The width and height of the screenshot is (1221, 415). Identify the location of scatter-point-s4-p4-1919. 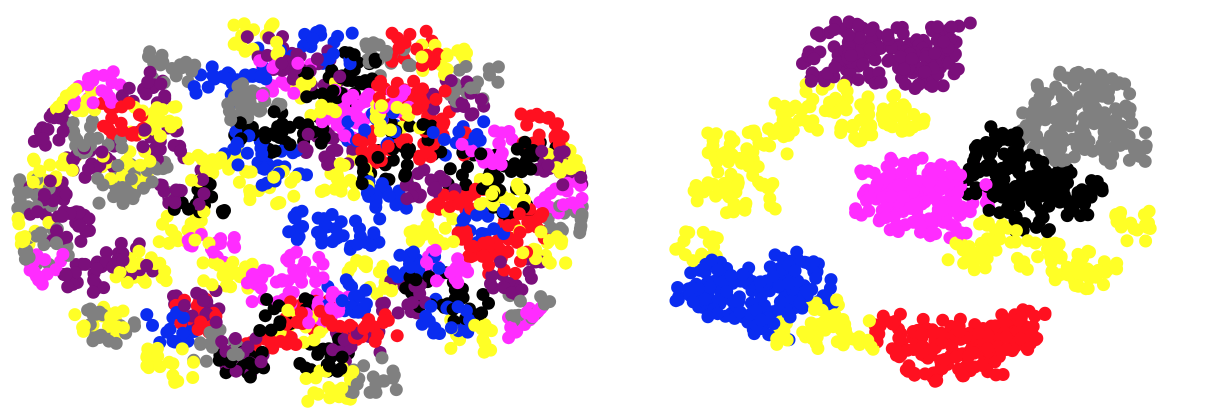
(439, 204).